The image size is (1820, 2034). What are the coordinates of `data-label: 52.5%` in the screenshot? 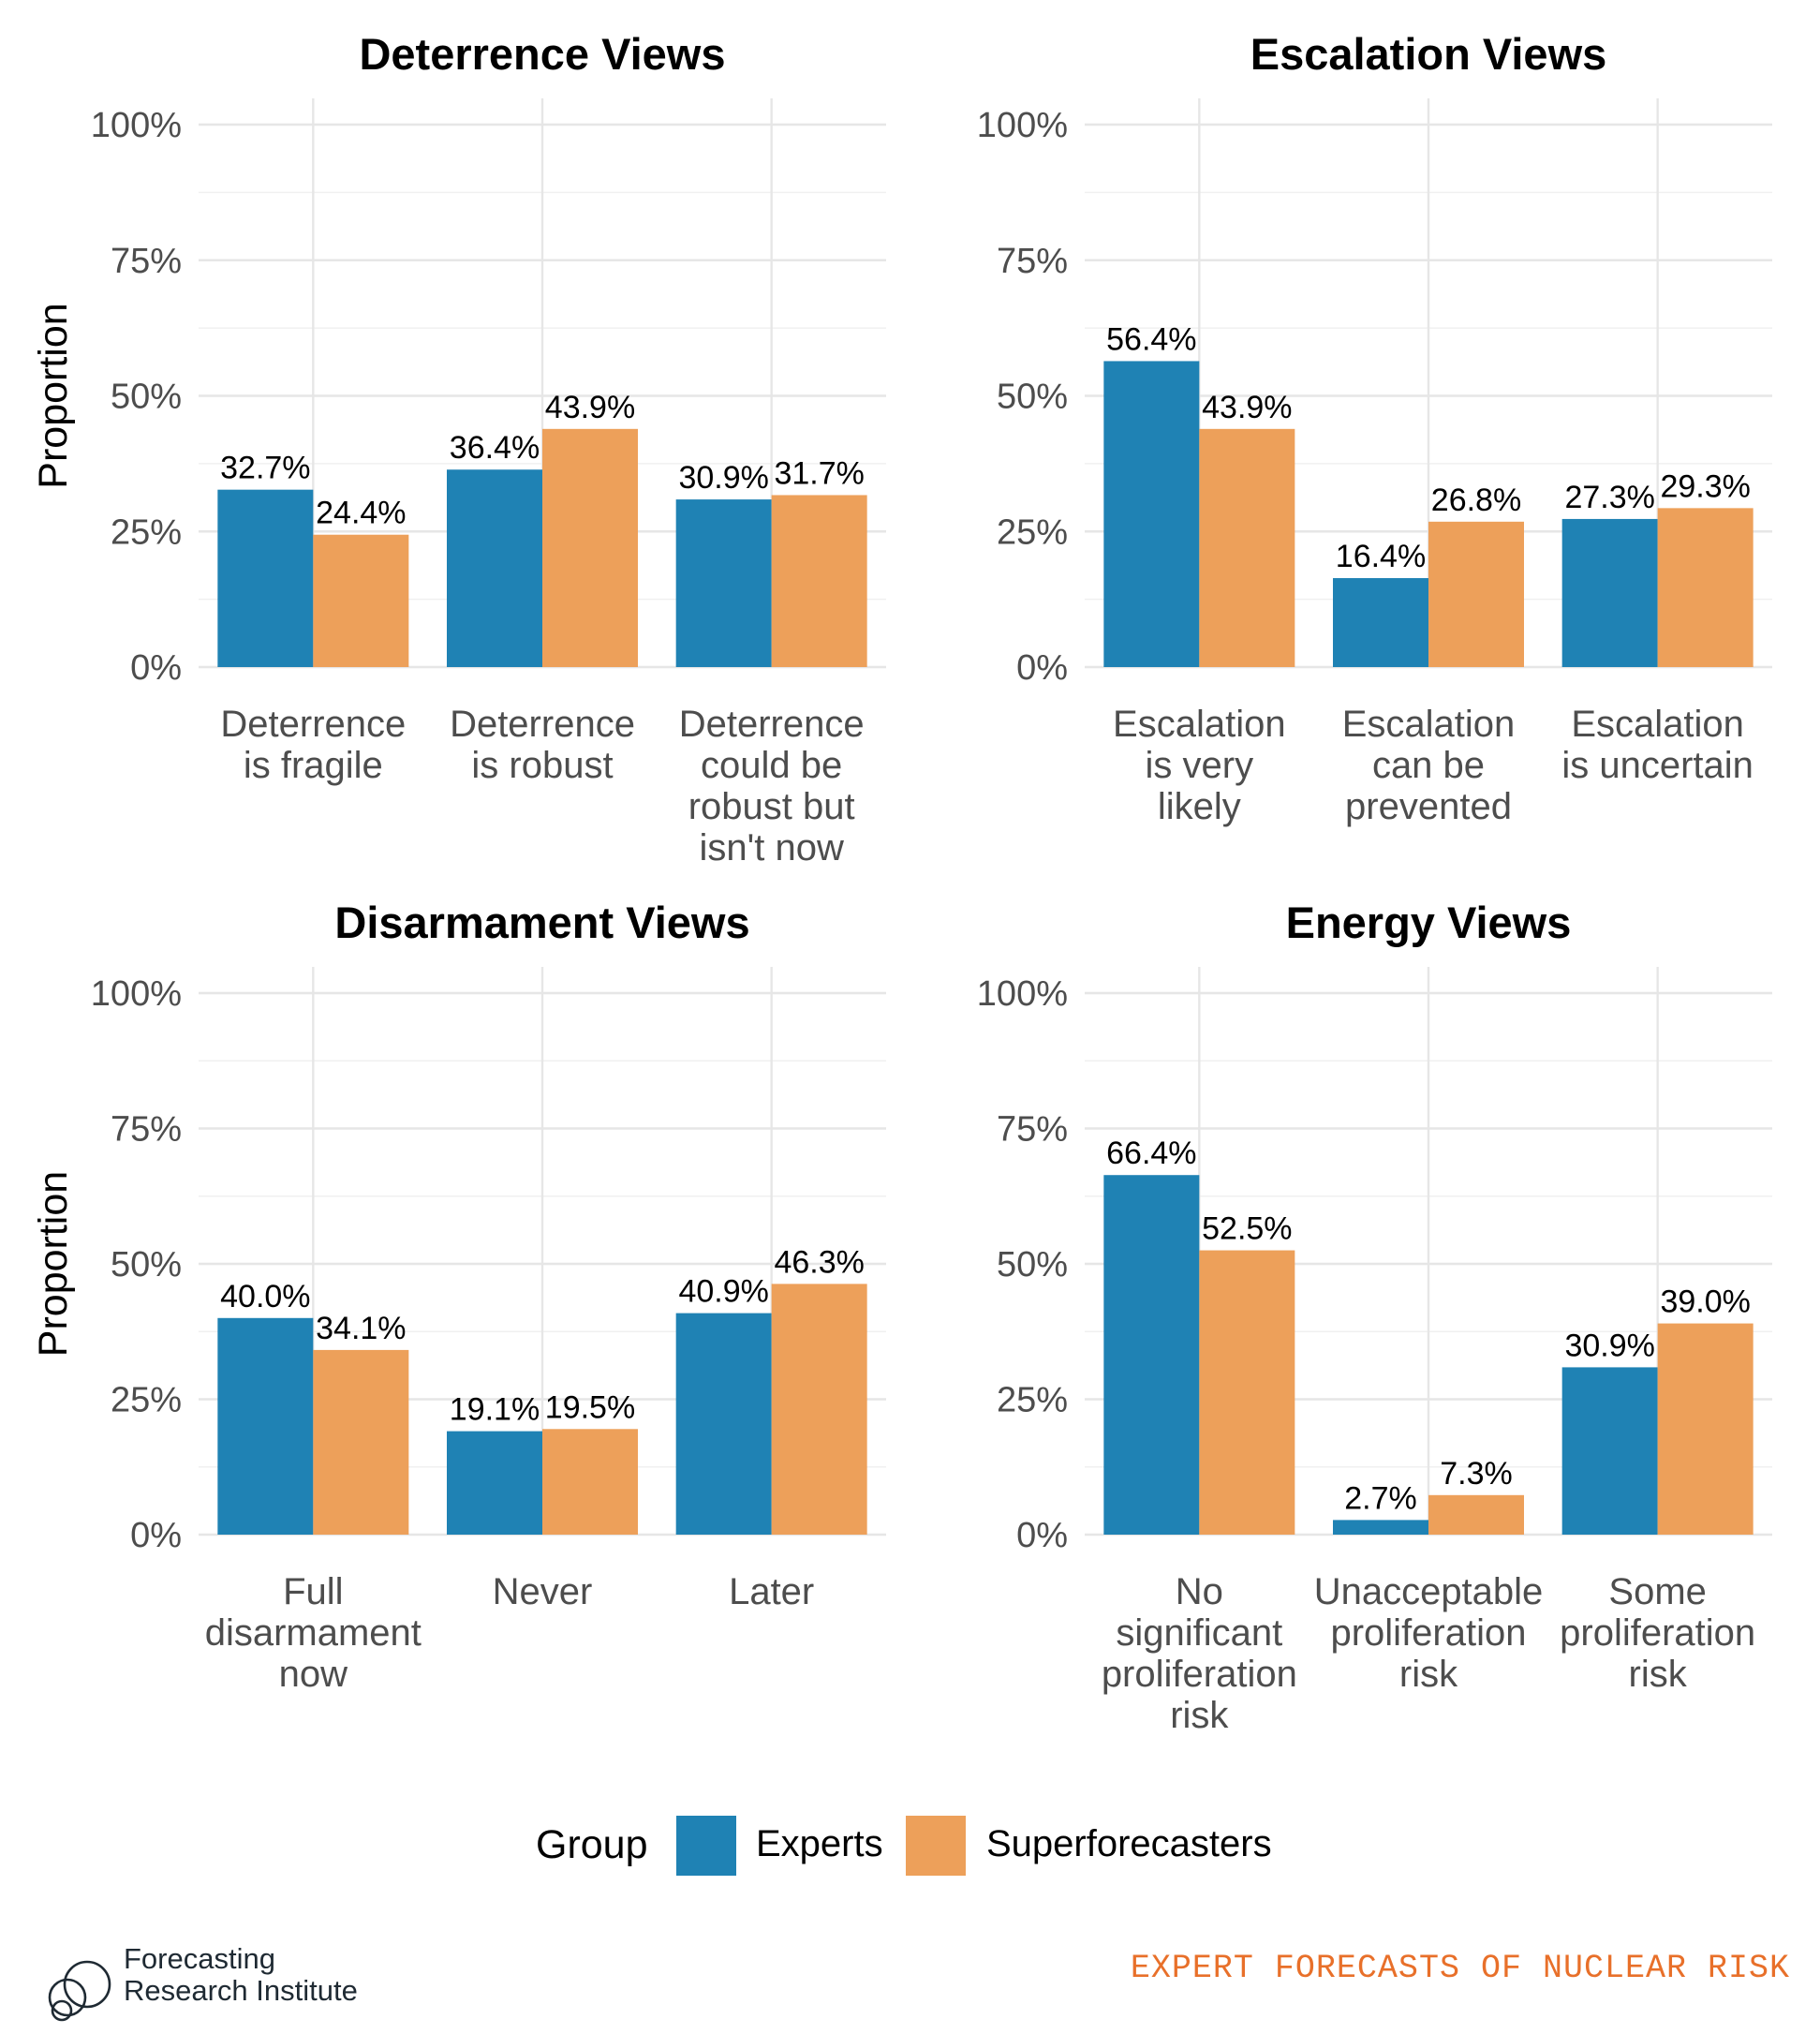 It's located at (1247, 1229).